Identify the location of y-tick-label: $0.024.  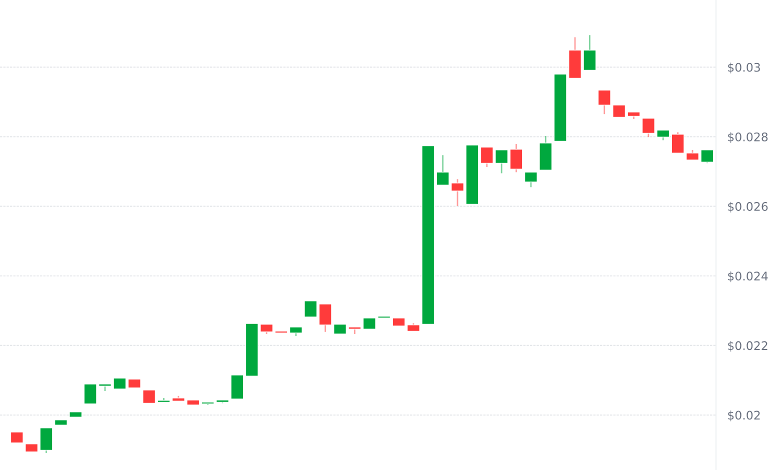
(748, 276).